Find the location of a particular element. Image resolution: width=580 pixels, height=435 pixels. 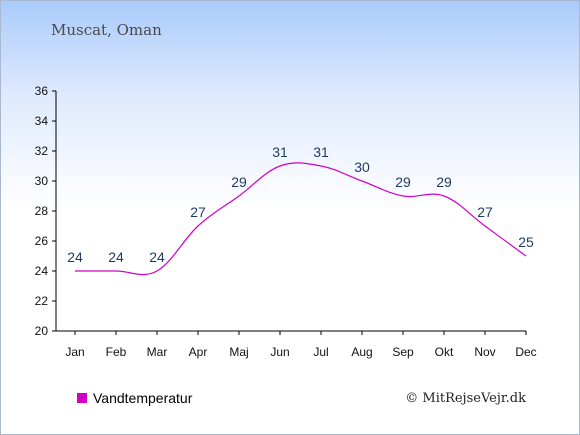

chart-title: Muscat, Oman is located at coordinates (106, 30).